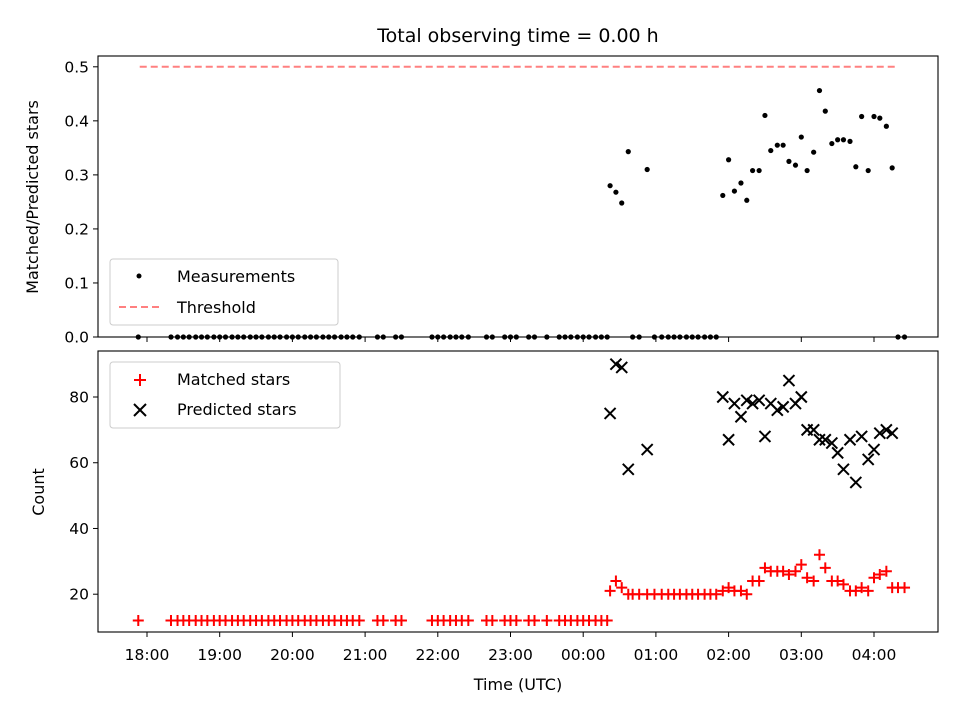 The width and height of the screenshot is (960, 720). I want to click on x-tick-label: 00:00, so click(583, 655).